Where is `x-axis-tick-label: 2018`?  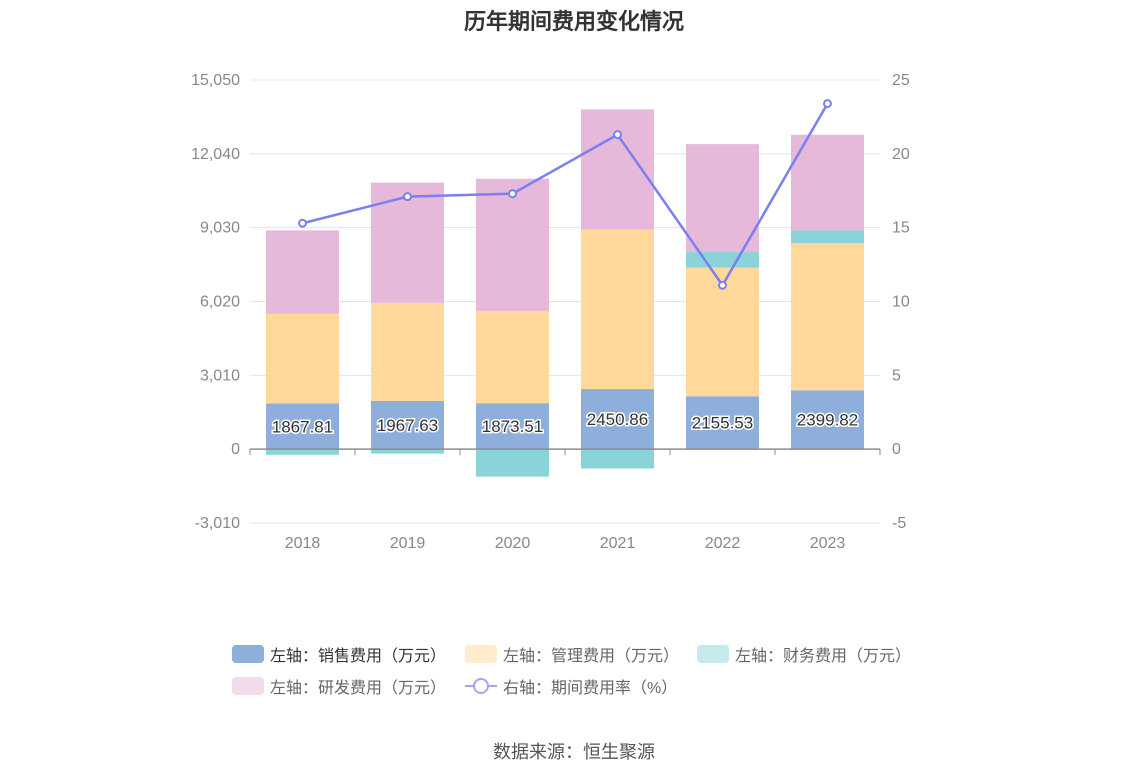 x-axis-tick-label: 2018 is located at coordinates (303, 543).